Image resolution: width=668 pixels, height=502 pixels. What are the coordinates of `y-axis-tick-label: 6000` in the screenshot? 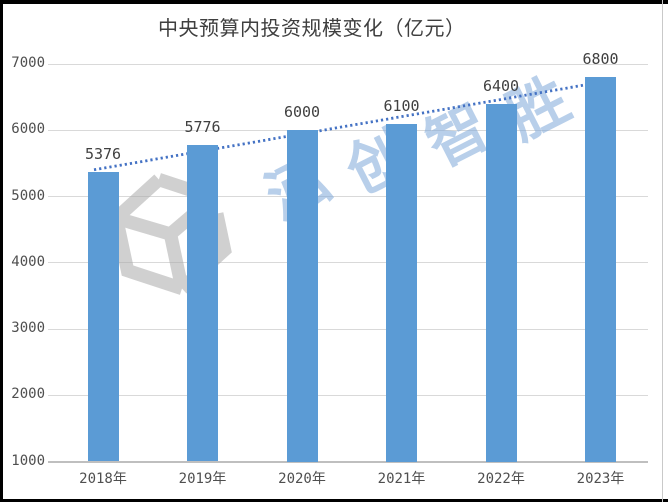 It's located at (28, 129).